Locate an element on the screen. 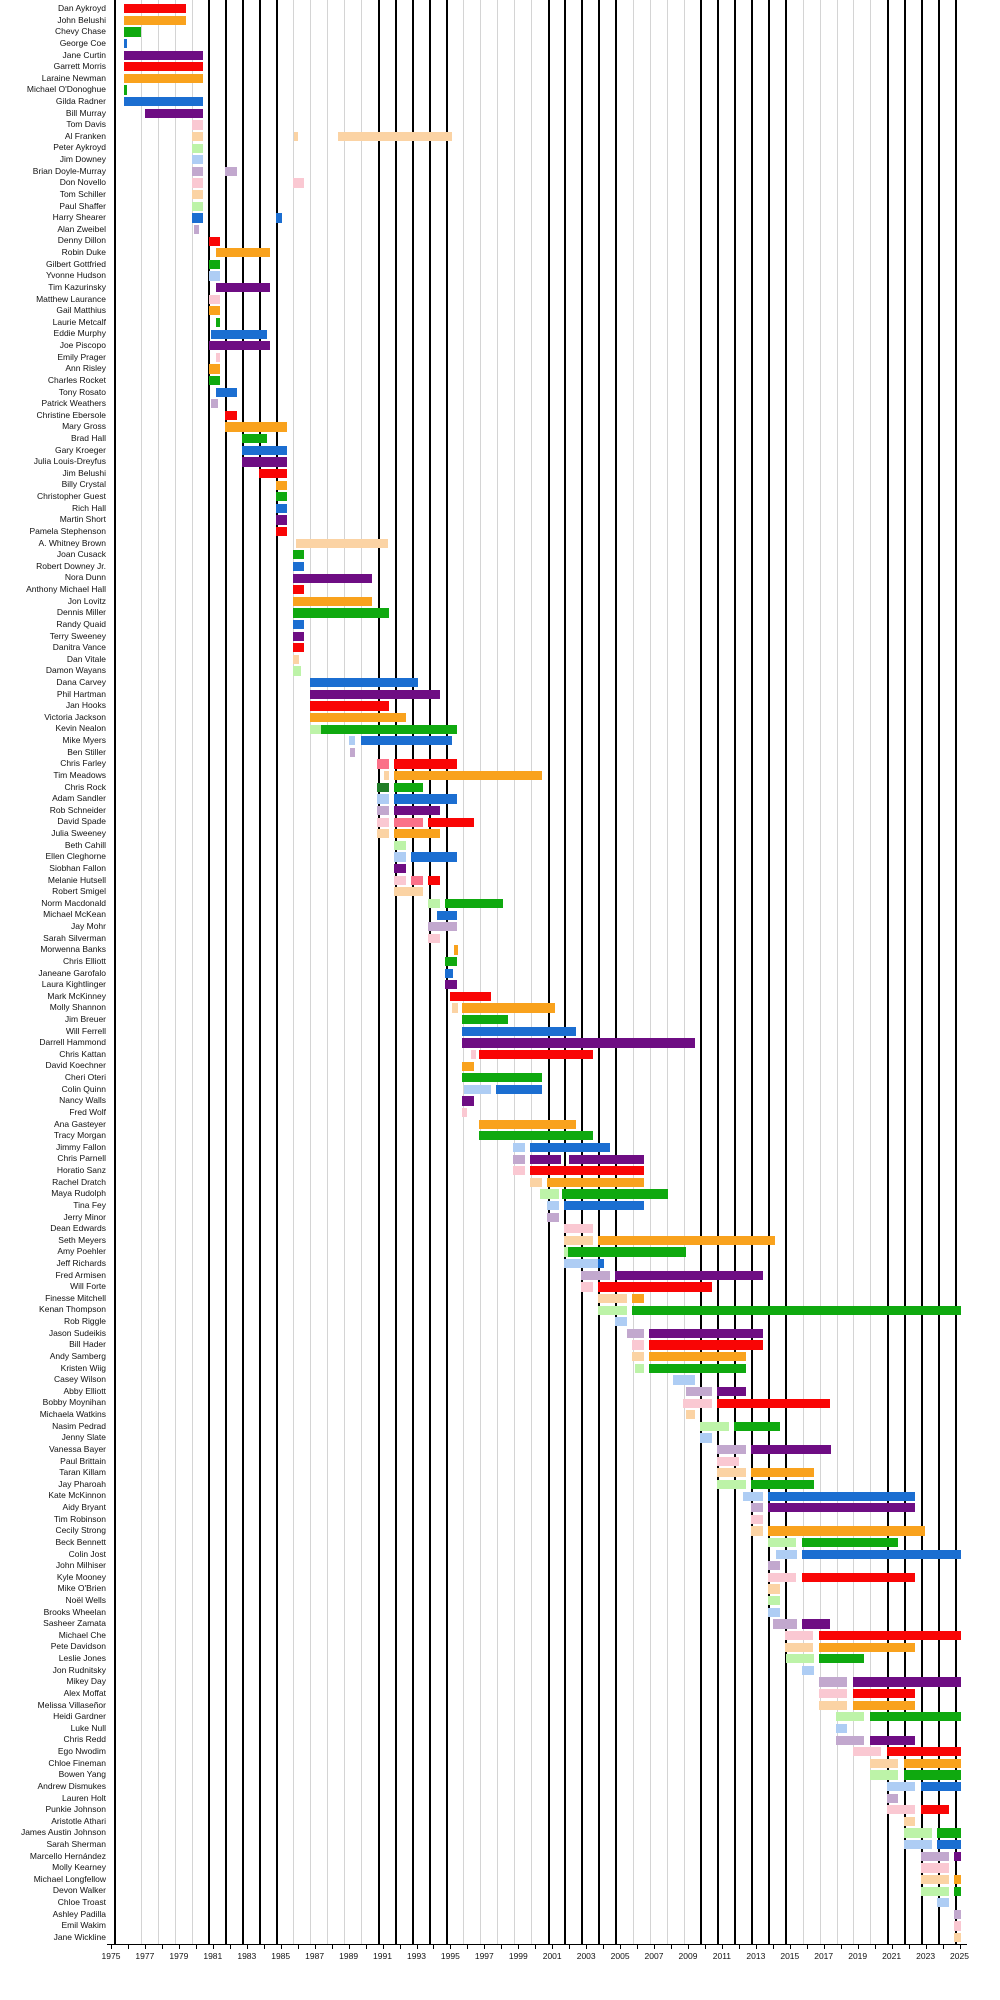 This screenshot has height=2000, width=1000. cast-member-label: Dan Vitale is located at coordinates (86, 658).